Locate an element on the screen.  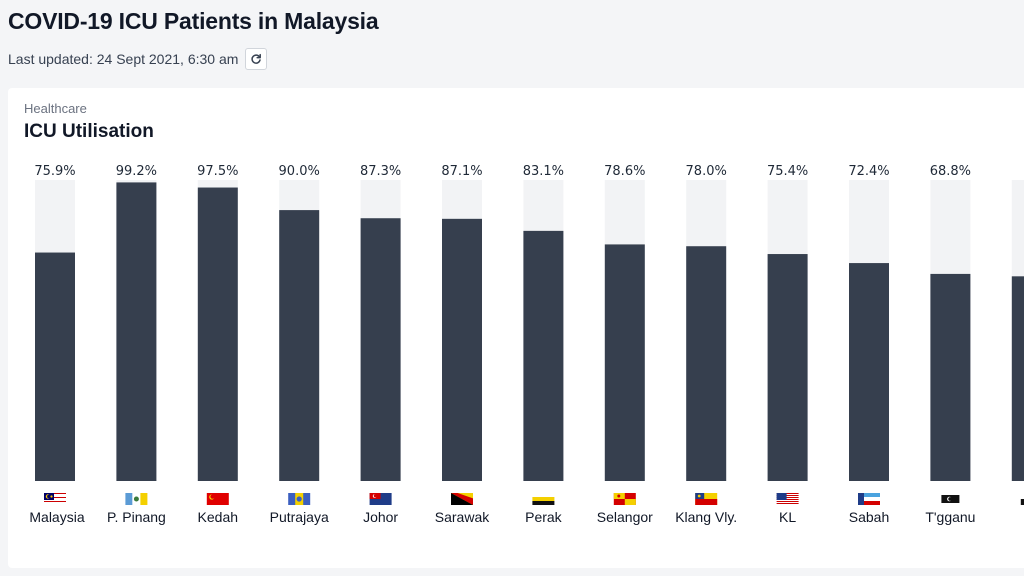
value-label-sarawak: 87.1% is located at coordinates (461, 171).